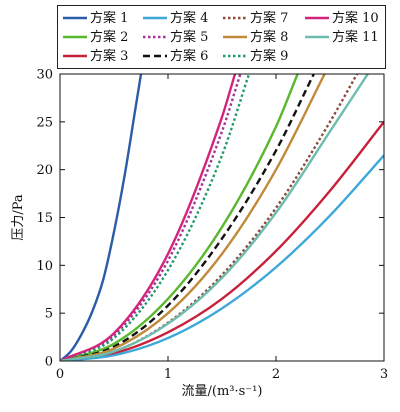 The height and width of the screenshot is (412, 400). I want to click on y-tick-label: 30, so click(44, 75).